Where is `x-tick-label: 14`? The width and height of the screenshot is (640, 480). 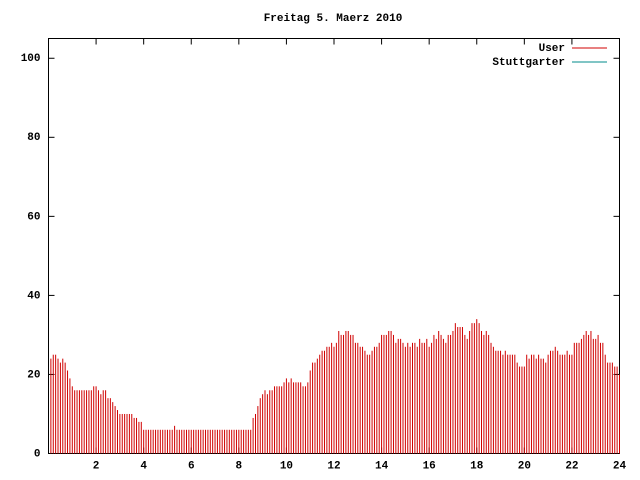
x-tick-label: 14 is located at coordinates (382, 466).